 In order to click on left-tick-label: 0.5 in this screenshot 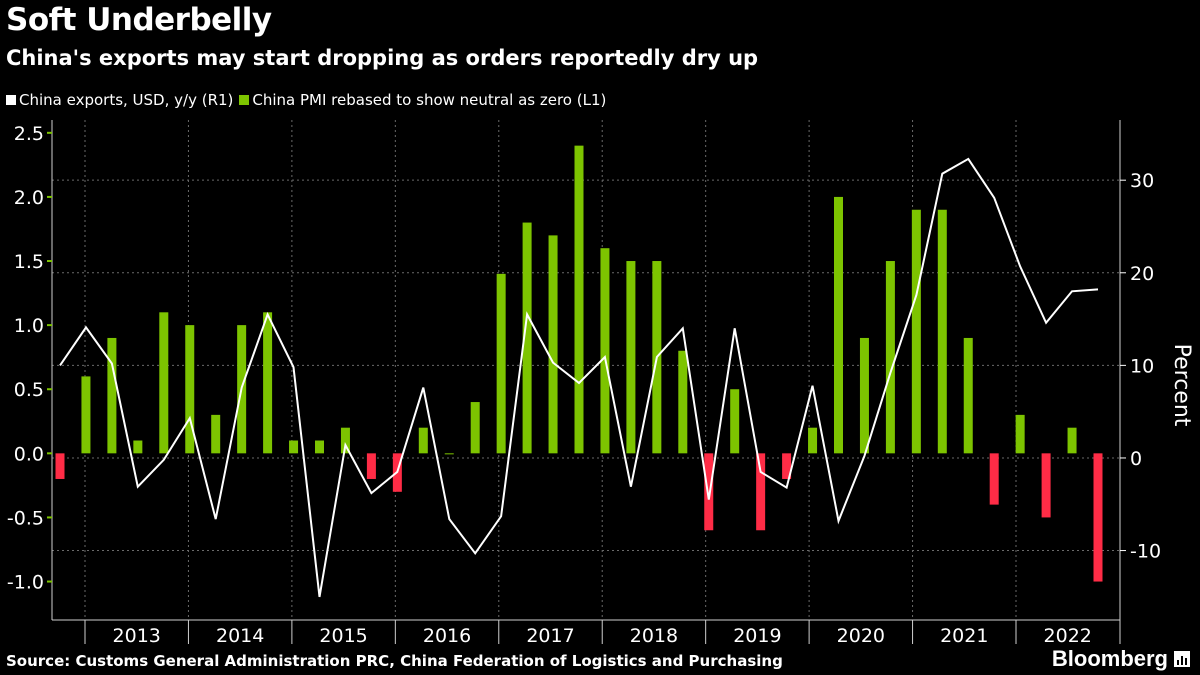, I will do `click(29, 390)`.